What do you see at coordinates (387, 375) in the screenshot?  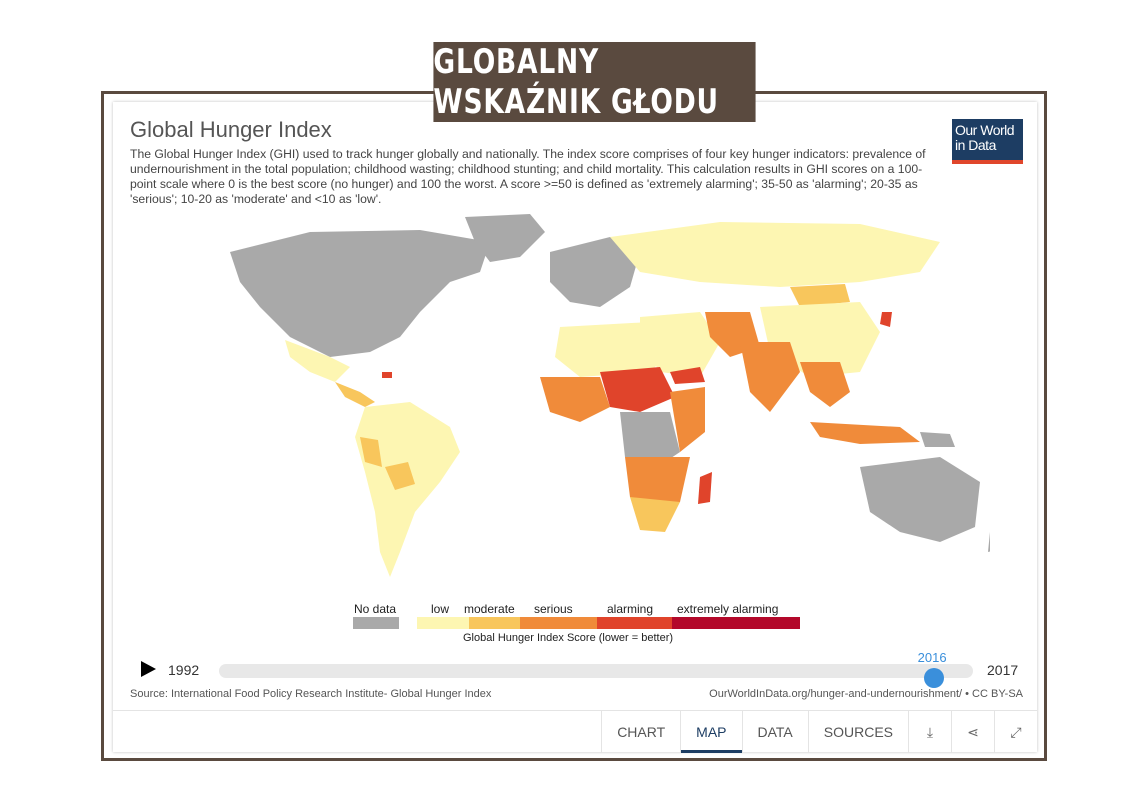 I see `region-caribbean-haiti` at bounding box center [387, 375].